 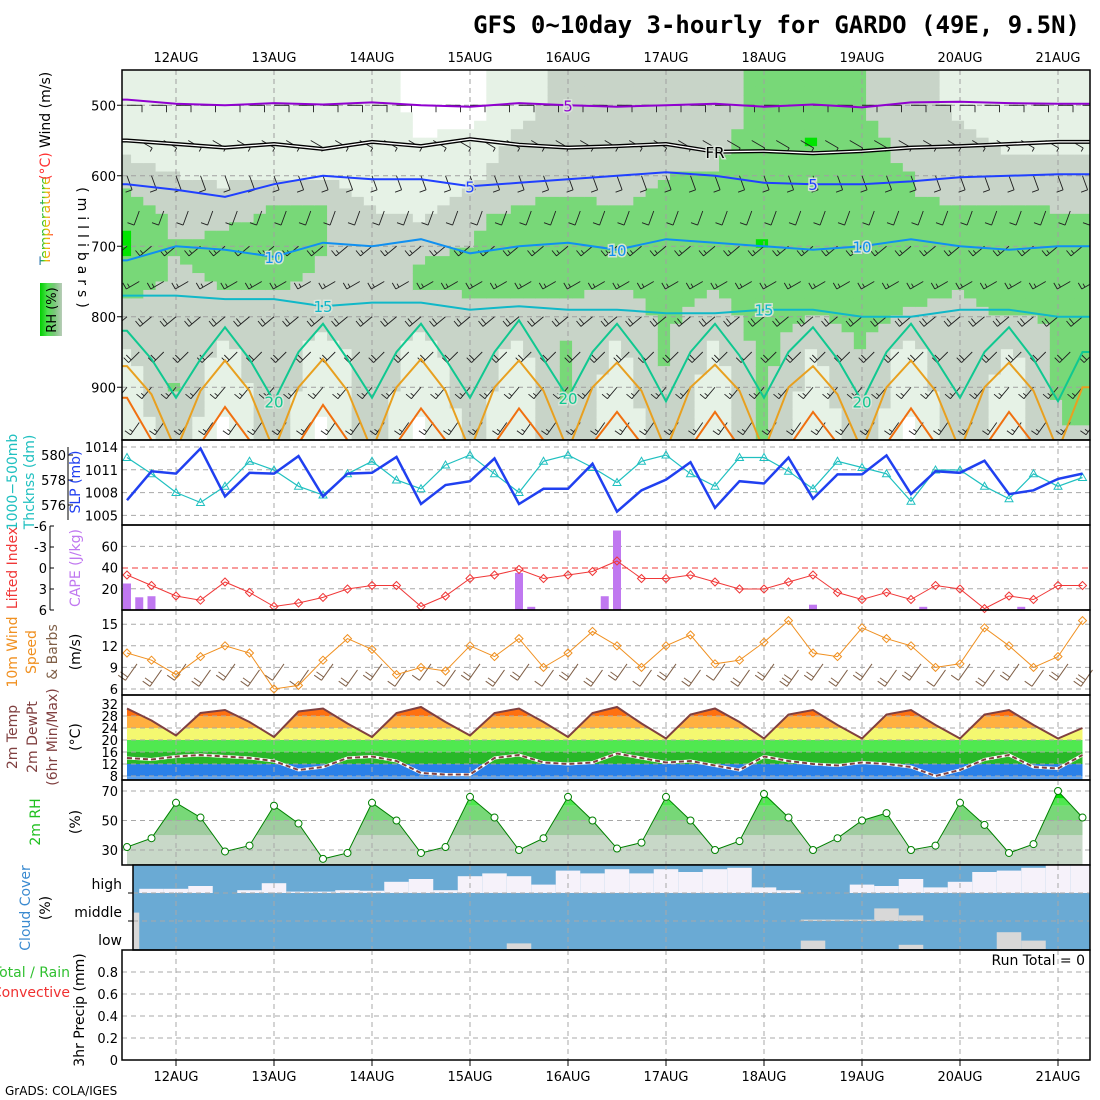 I want to click on rh-marker, so click(x=1033, y=844).